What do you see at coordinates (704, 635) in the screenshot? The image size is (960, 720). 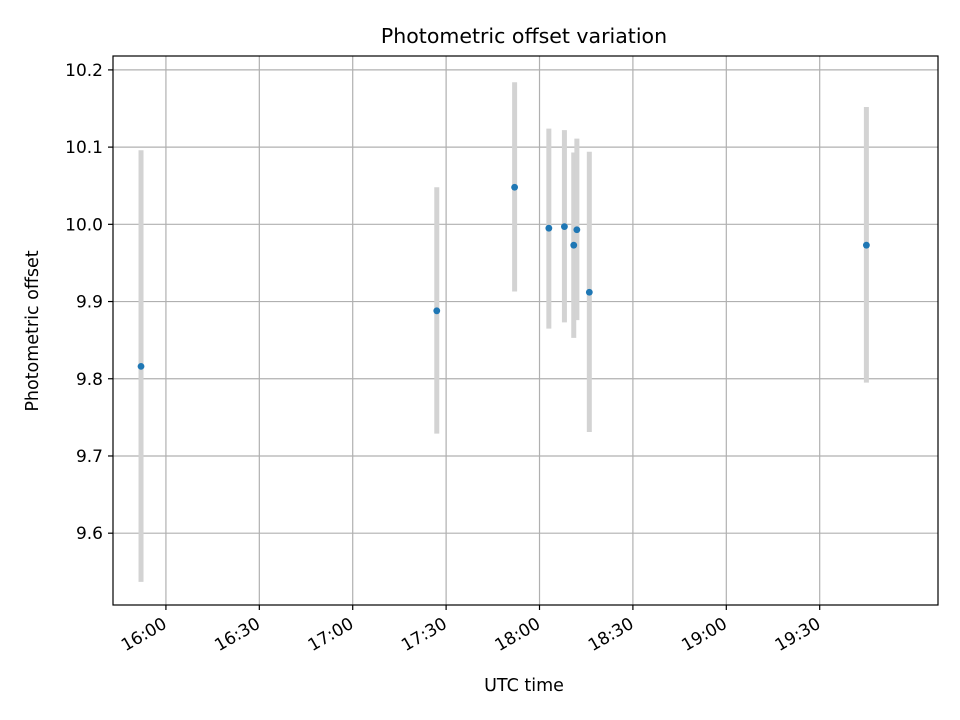 I see `x-tick-label: 19:00` at bounding box center [704, 635].